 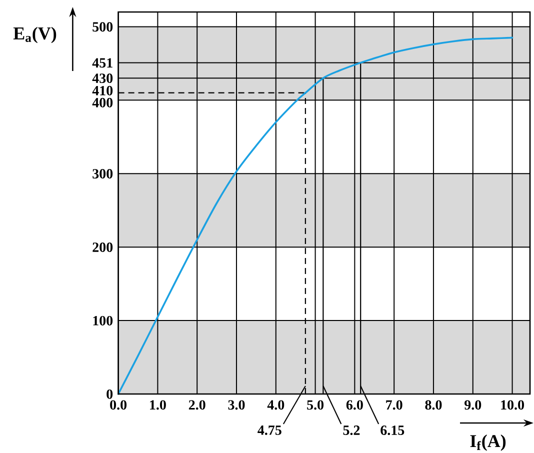 I want to click on ref-line-label: 6.15, so click(x=392, y=431).